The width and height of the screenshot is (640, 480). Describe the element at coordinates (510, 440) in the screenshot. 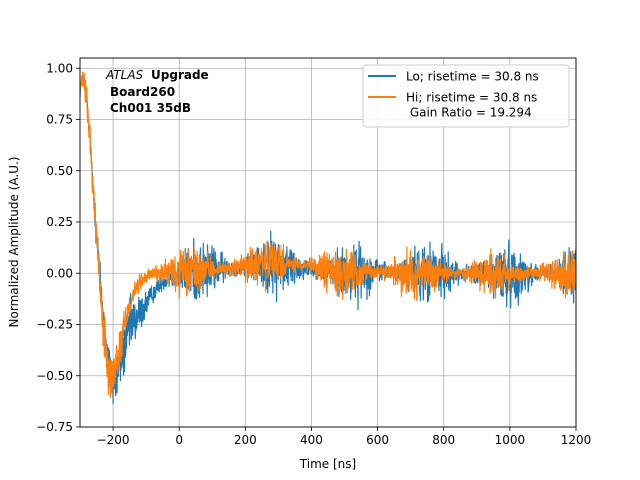

I see `x-tick-label: 1000` at that location.